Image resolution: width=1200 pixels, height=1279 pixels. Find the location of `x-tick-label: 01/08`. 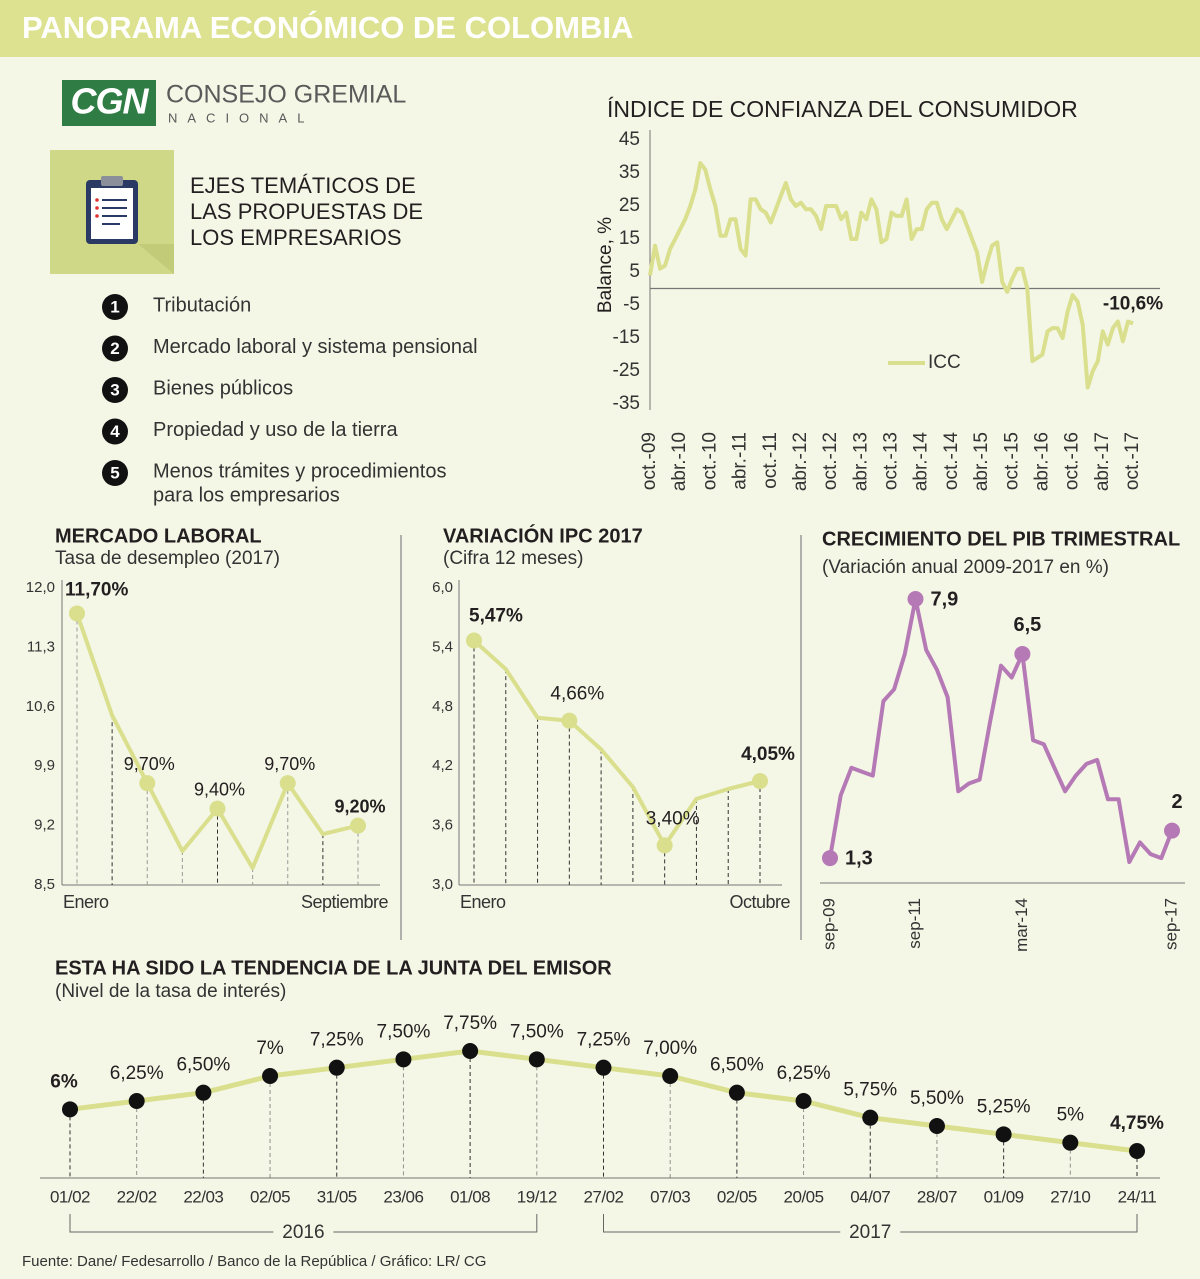

x-tick-label: 01/08 is located at coordinates (470, 1196).